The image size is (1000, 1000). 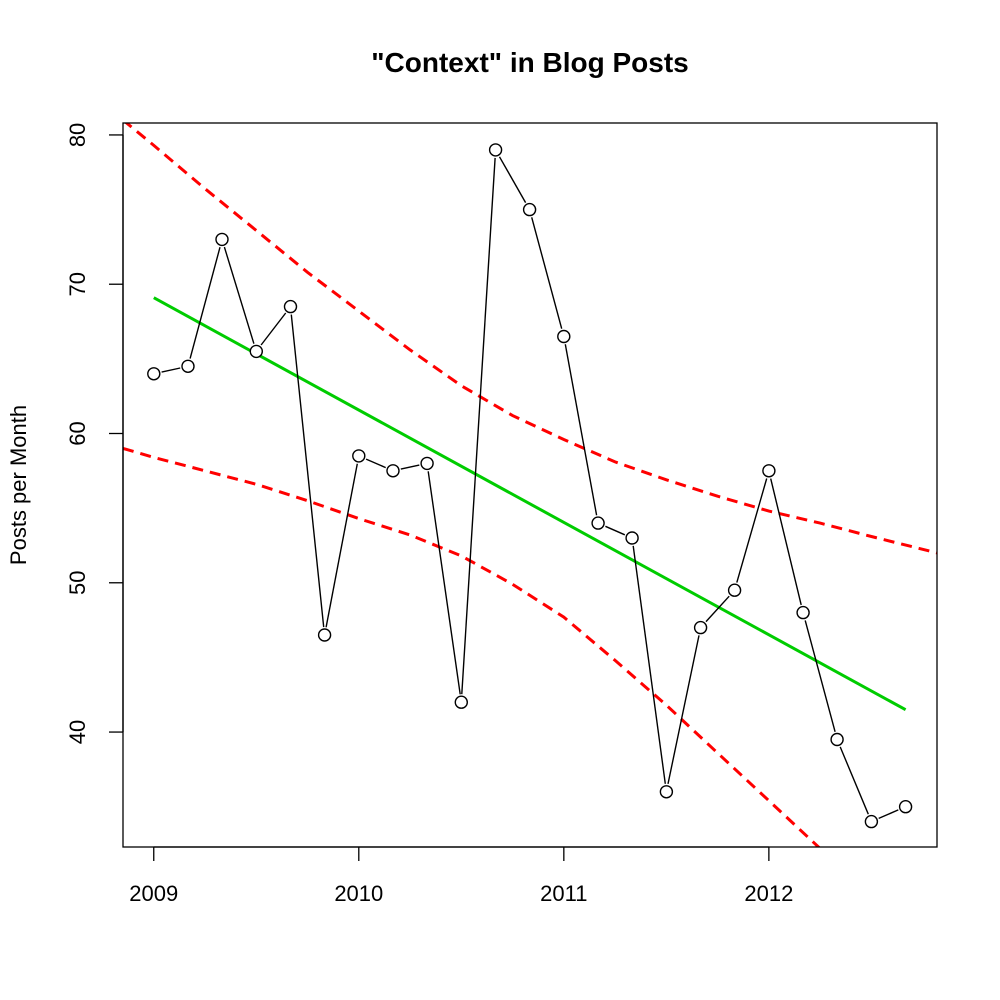 What do you see at coordinates (77, 732) in the screenshot?
I see `y-tick-label: 40` at bounding box center [77, 732].